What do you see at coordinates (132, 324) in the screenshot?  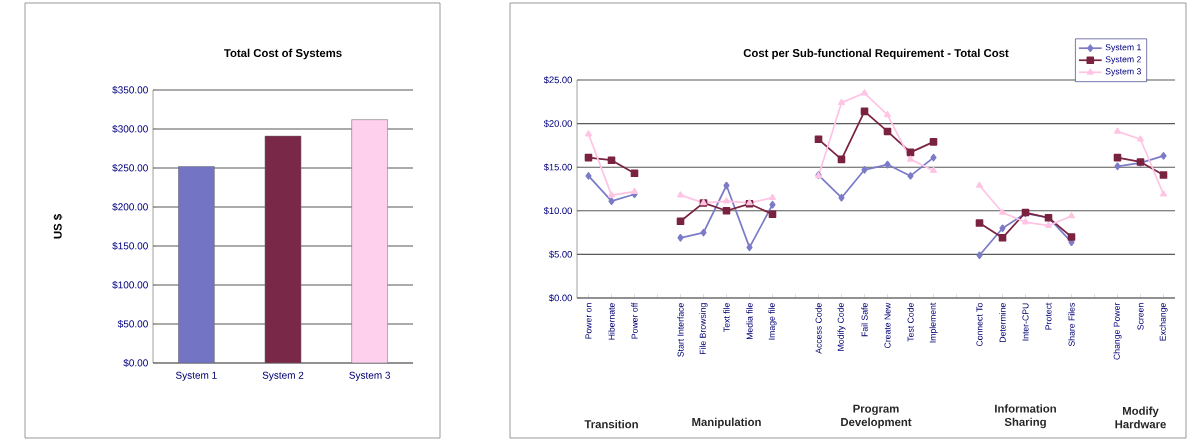 I see `y-tick-label: $50.00` at bounding box center [132, 324].